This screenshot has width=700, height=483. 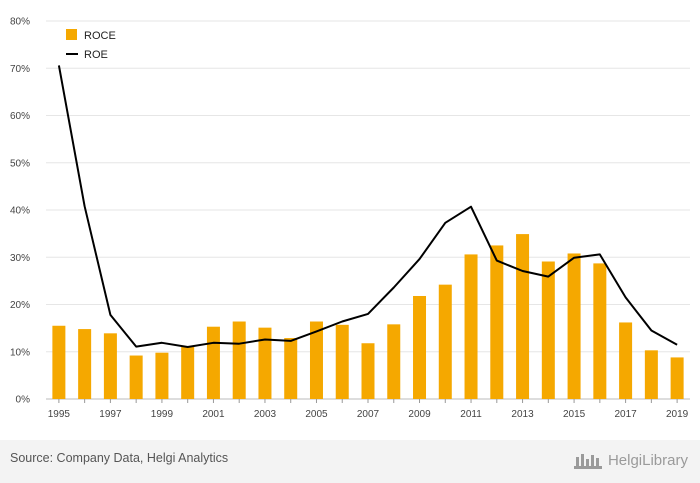 What do you see at coordinates (20, 352) in the screenshot?
I see `y-tick-label: 10%` at bounding box center [20, 352].